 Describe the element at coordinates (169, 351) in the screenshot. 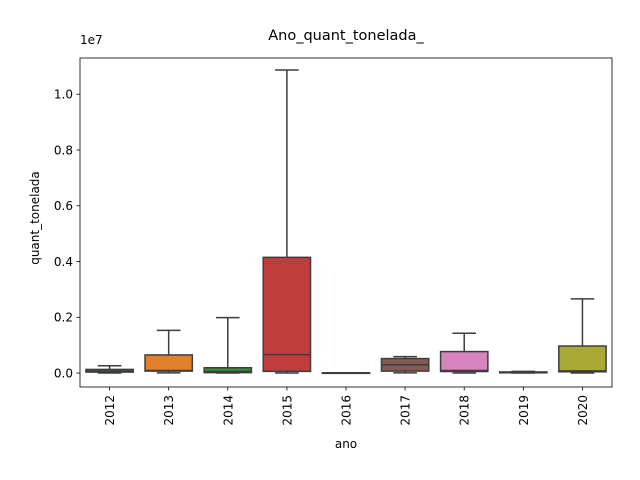

I see `box-2013` at that location.